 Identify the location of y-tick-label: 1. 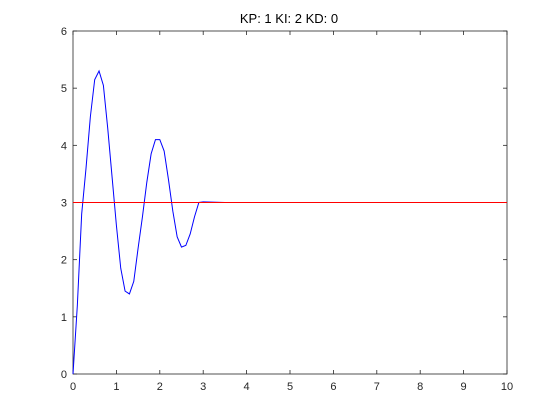
(64, 318).